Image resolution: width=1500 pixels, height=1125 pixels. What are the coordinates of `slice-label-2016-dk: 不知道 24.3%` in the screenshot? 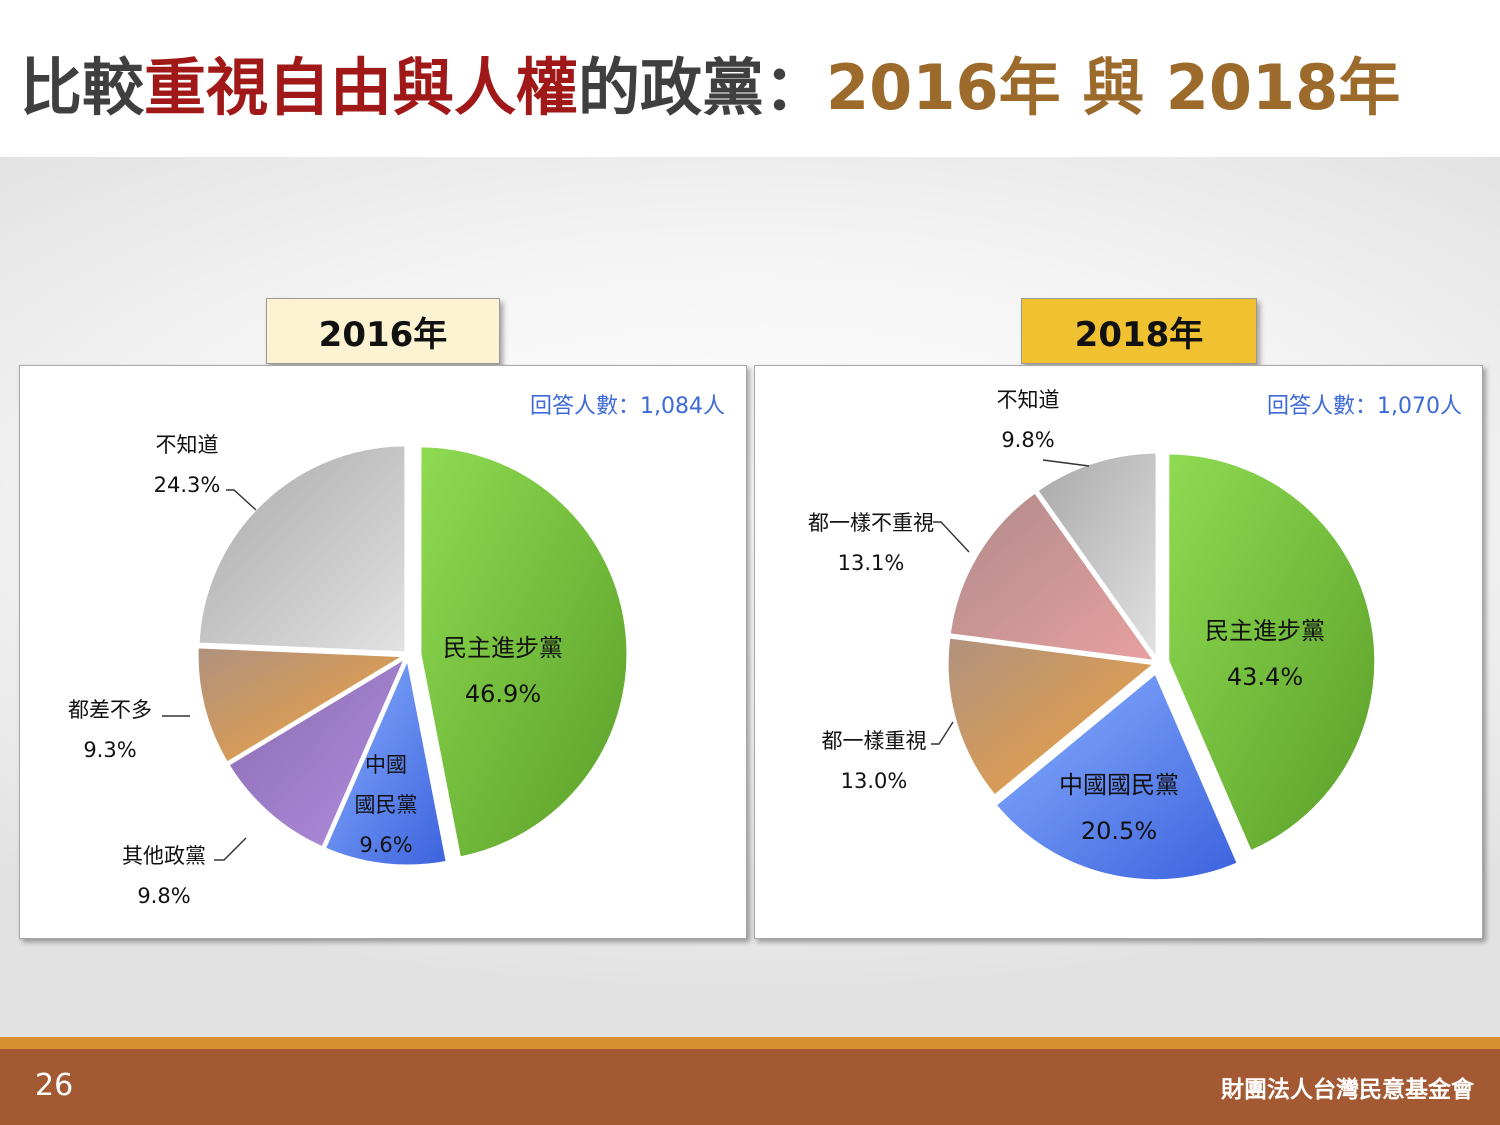 It's located at (187, 465).